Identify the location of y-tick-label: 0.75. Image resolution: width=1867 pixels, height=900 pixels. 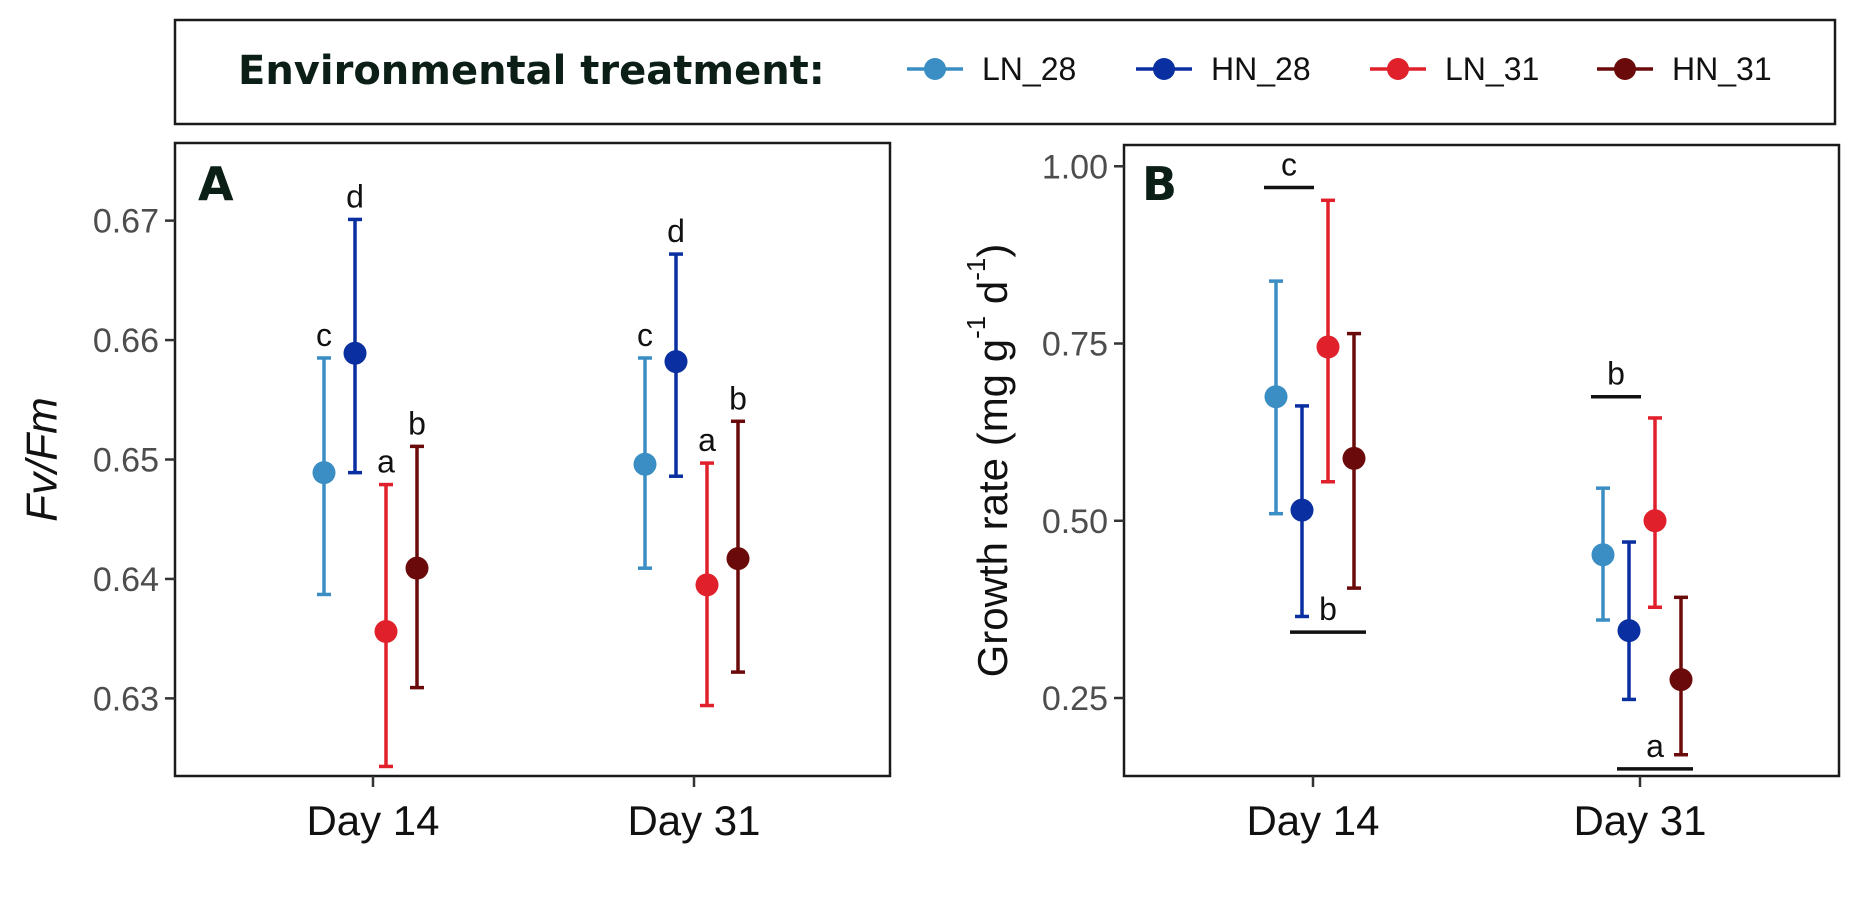
(1075, 345).